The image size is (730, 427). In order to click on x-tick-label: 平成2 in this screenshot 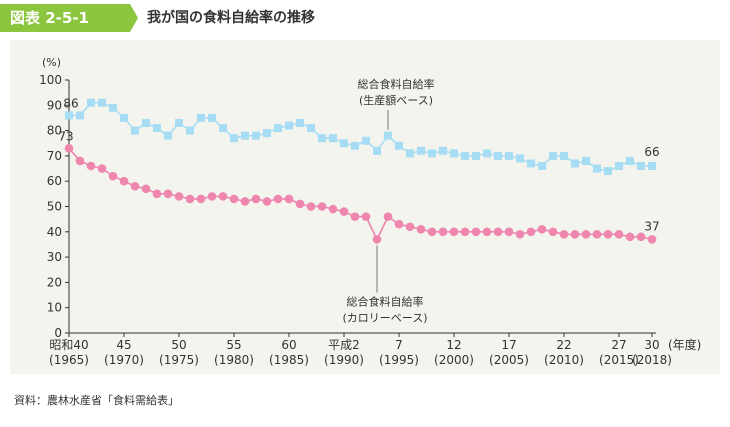, I will do `click(344, 345)`.